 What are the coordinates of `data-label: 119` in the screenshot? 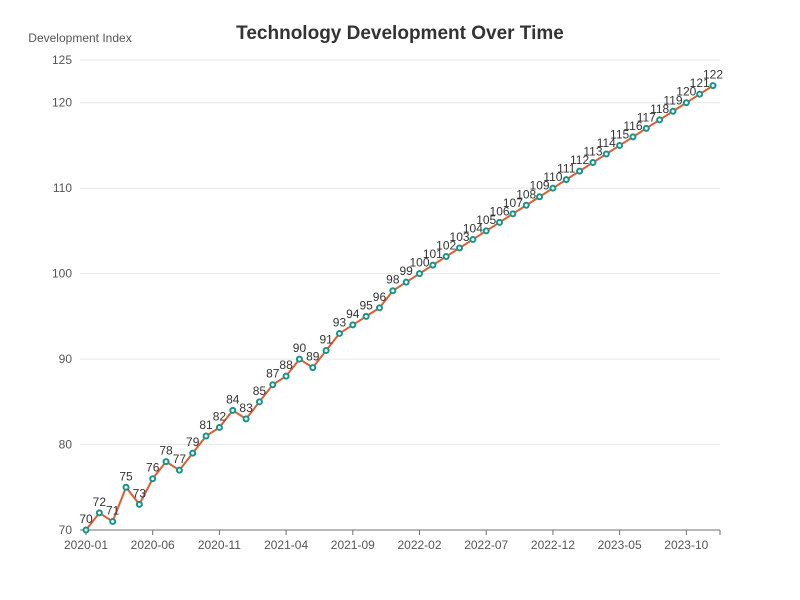 It's located at (672, 100).